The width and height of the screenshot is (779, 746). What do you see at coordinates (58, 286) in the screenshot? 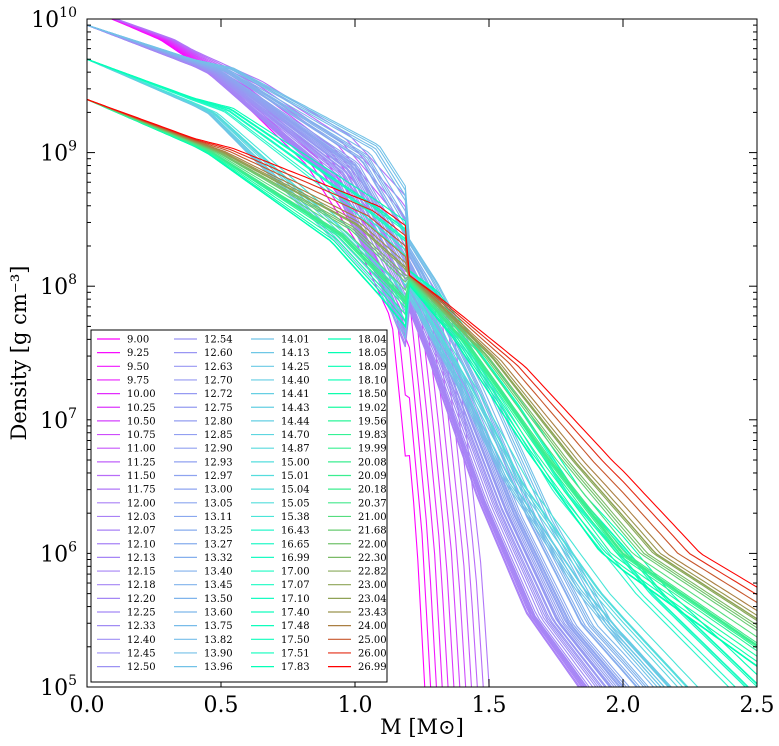
I see `y-tick-label: 10⁸` at bounding box center [58, 286].